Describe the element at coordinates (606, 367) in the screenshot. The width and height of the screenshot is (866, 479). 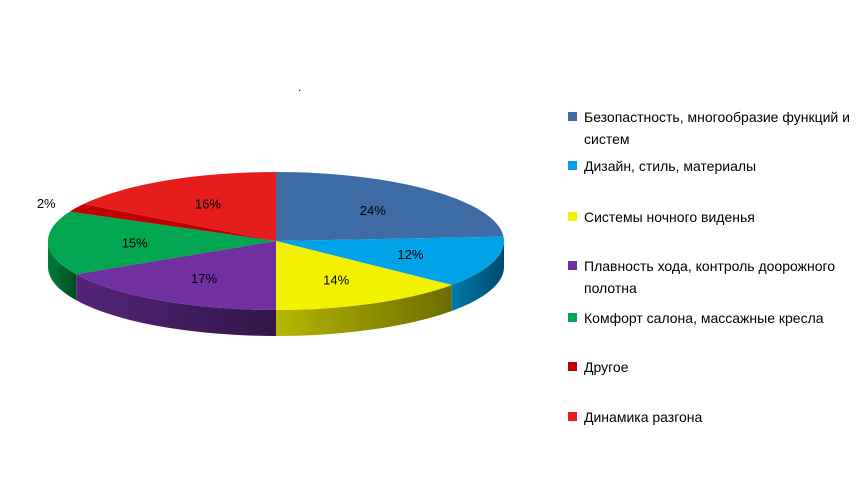
I see `legend-label-5: Другое` at that location.